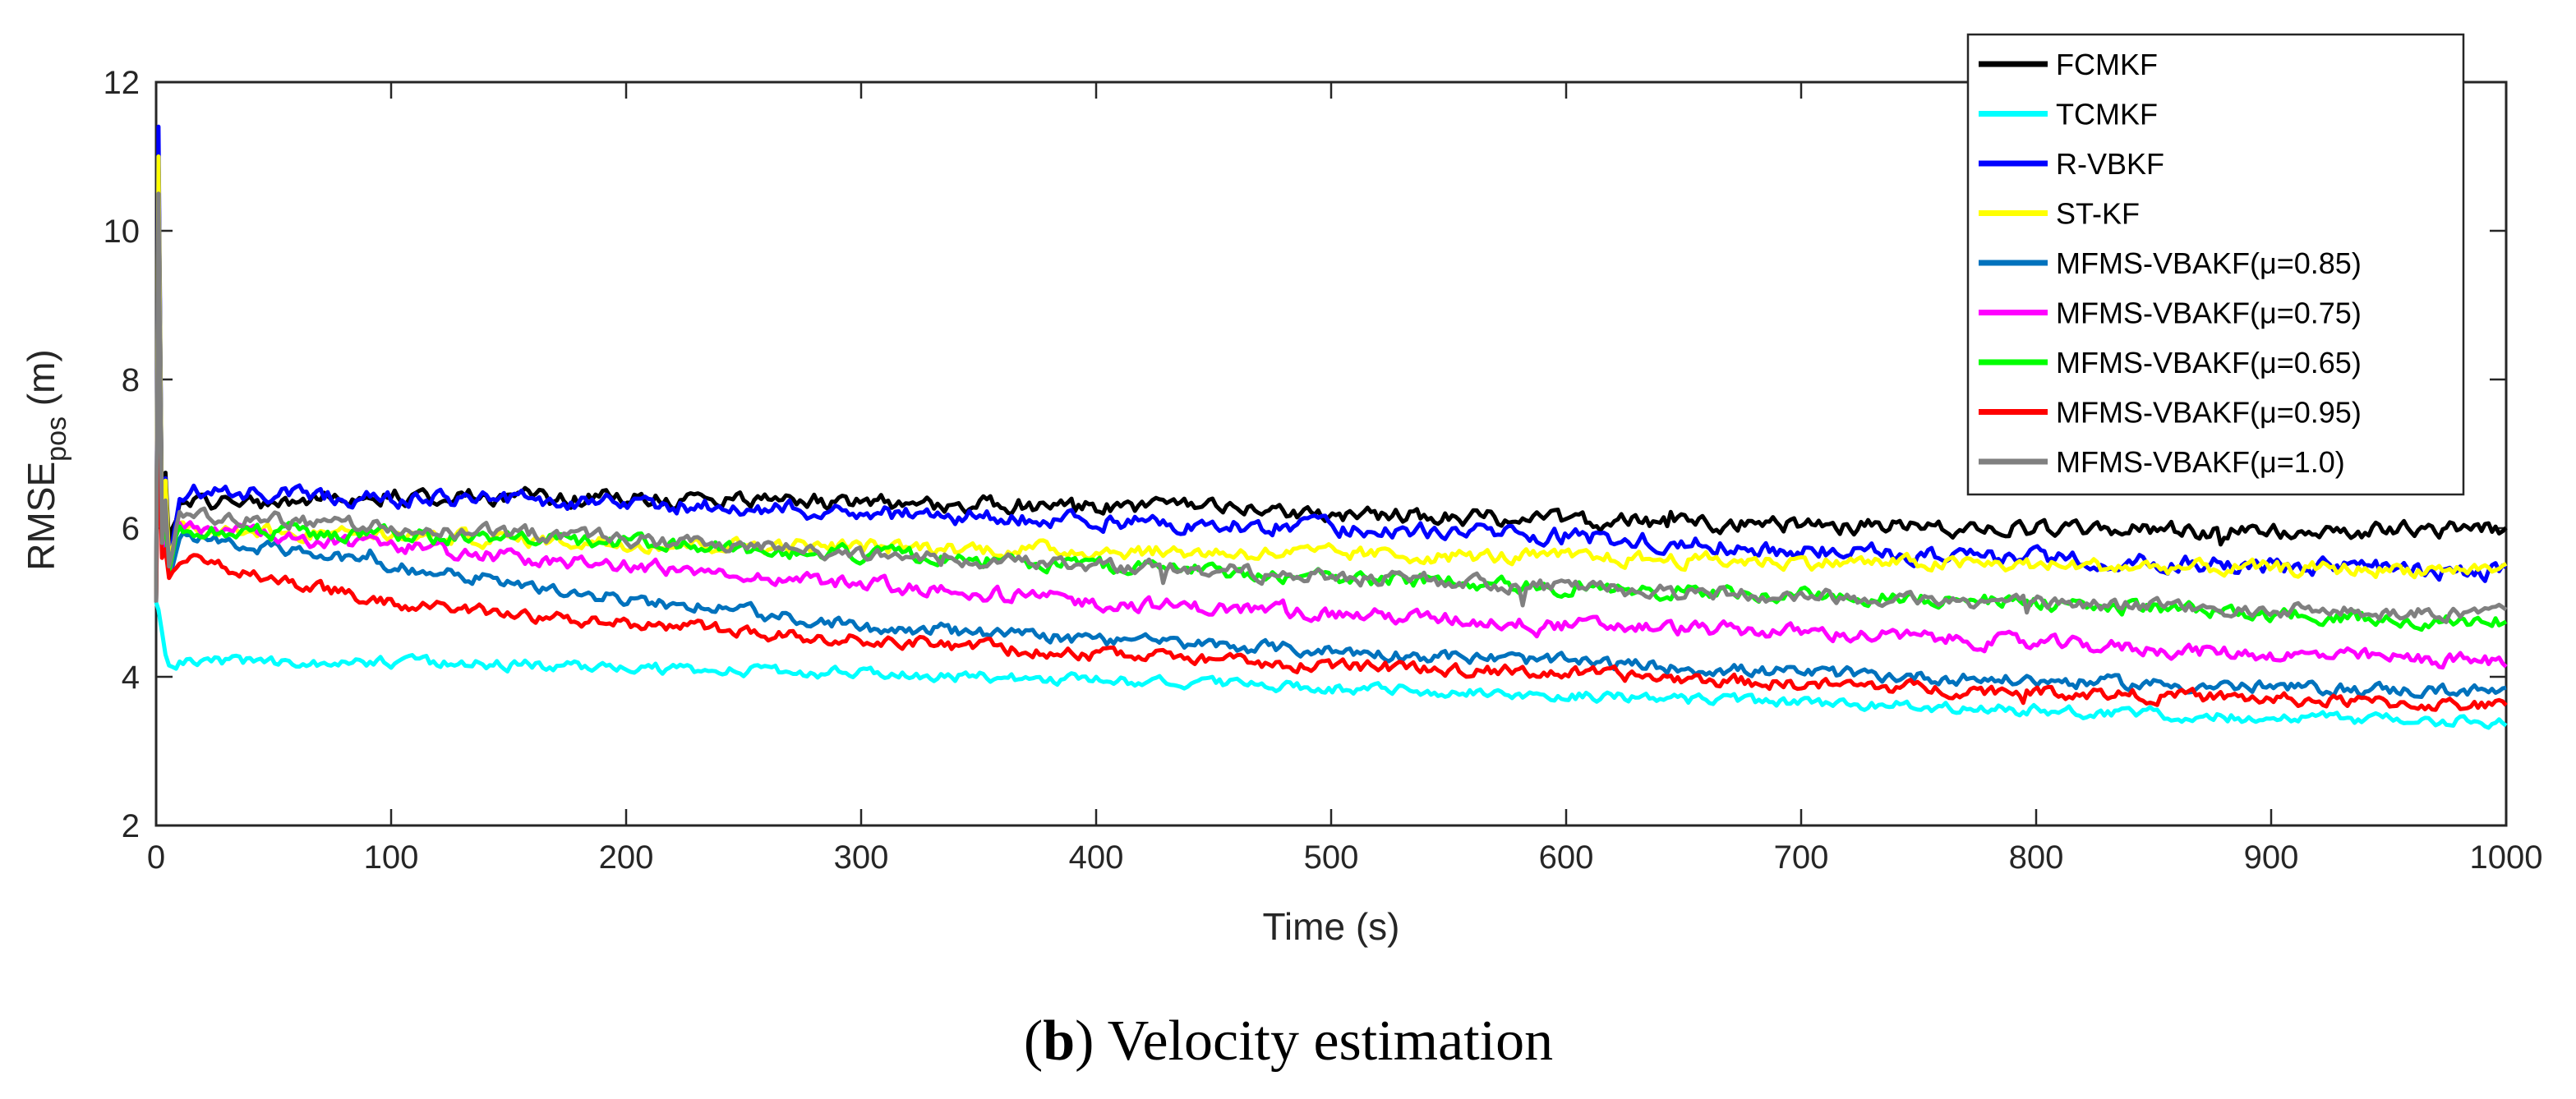 The image size is (2576, 1099). I want to click on y-tick-label: 10, so click(122, 232).